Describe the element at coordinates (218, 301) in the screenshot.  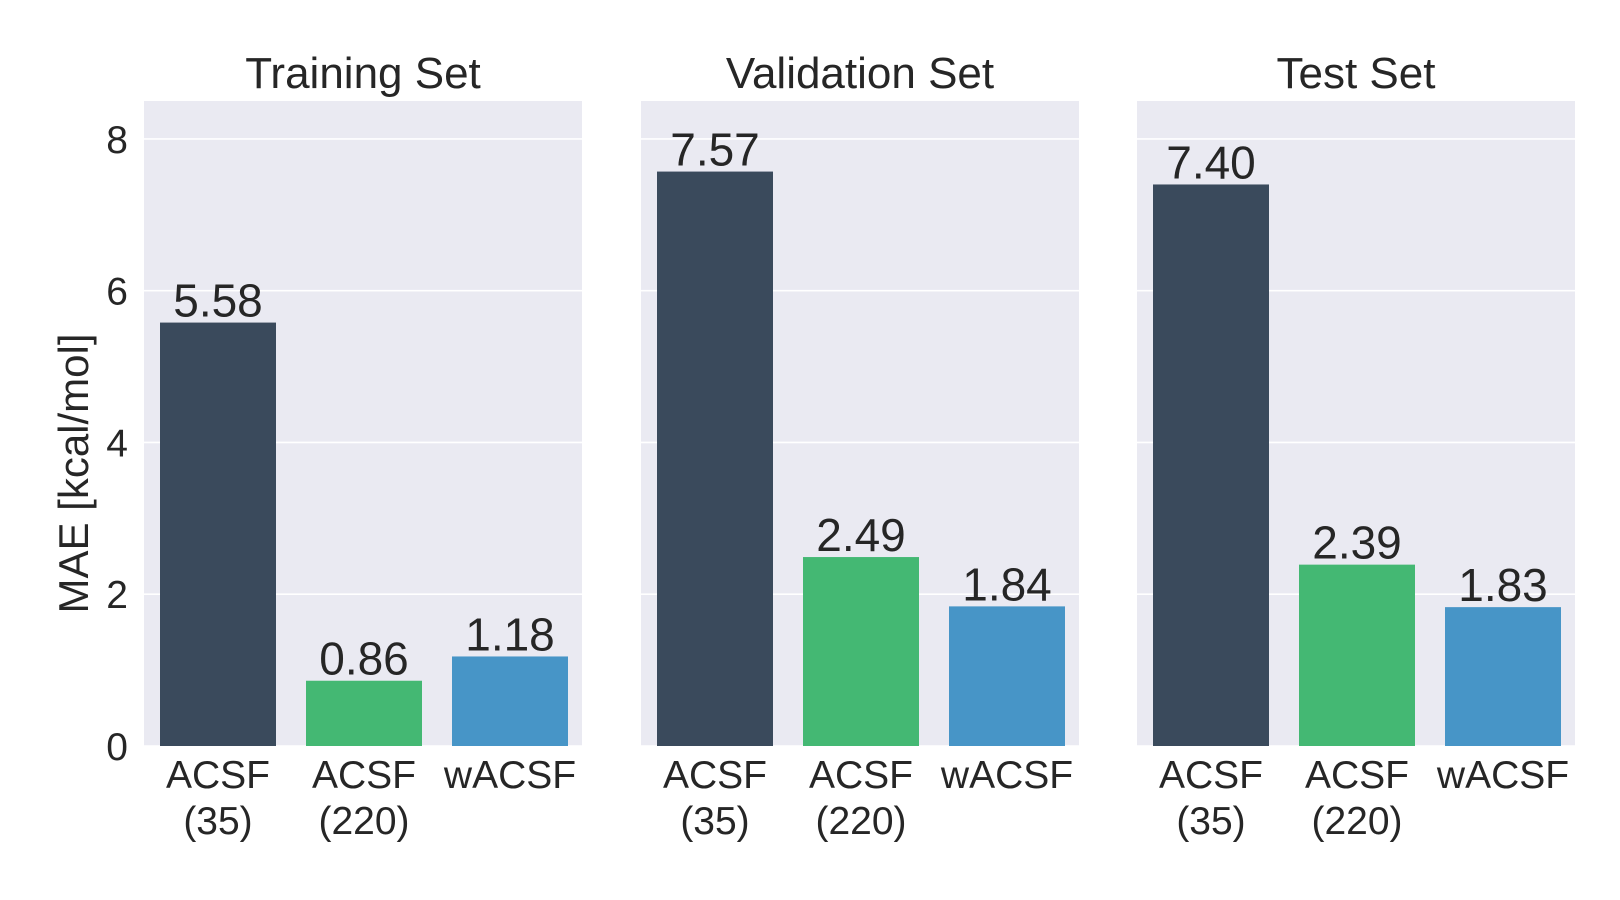
I see `value-label: 5.58` at that location.